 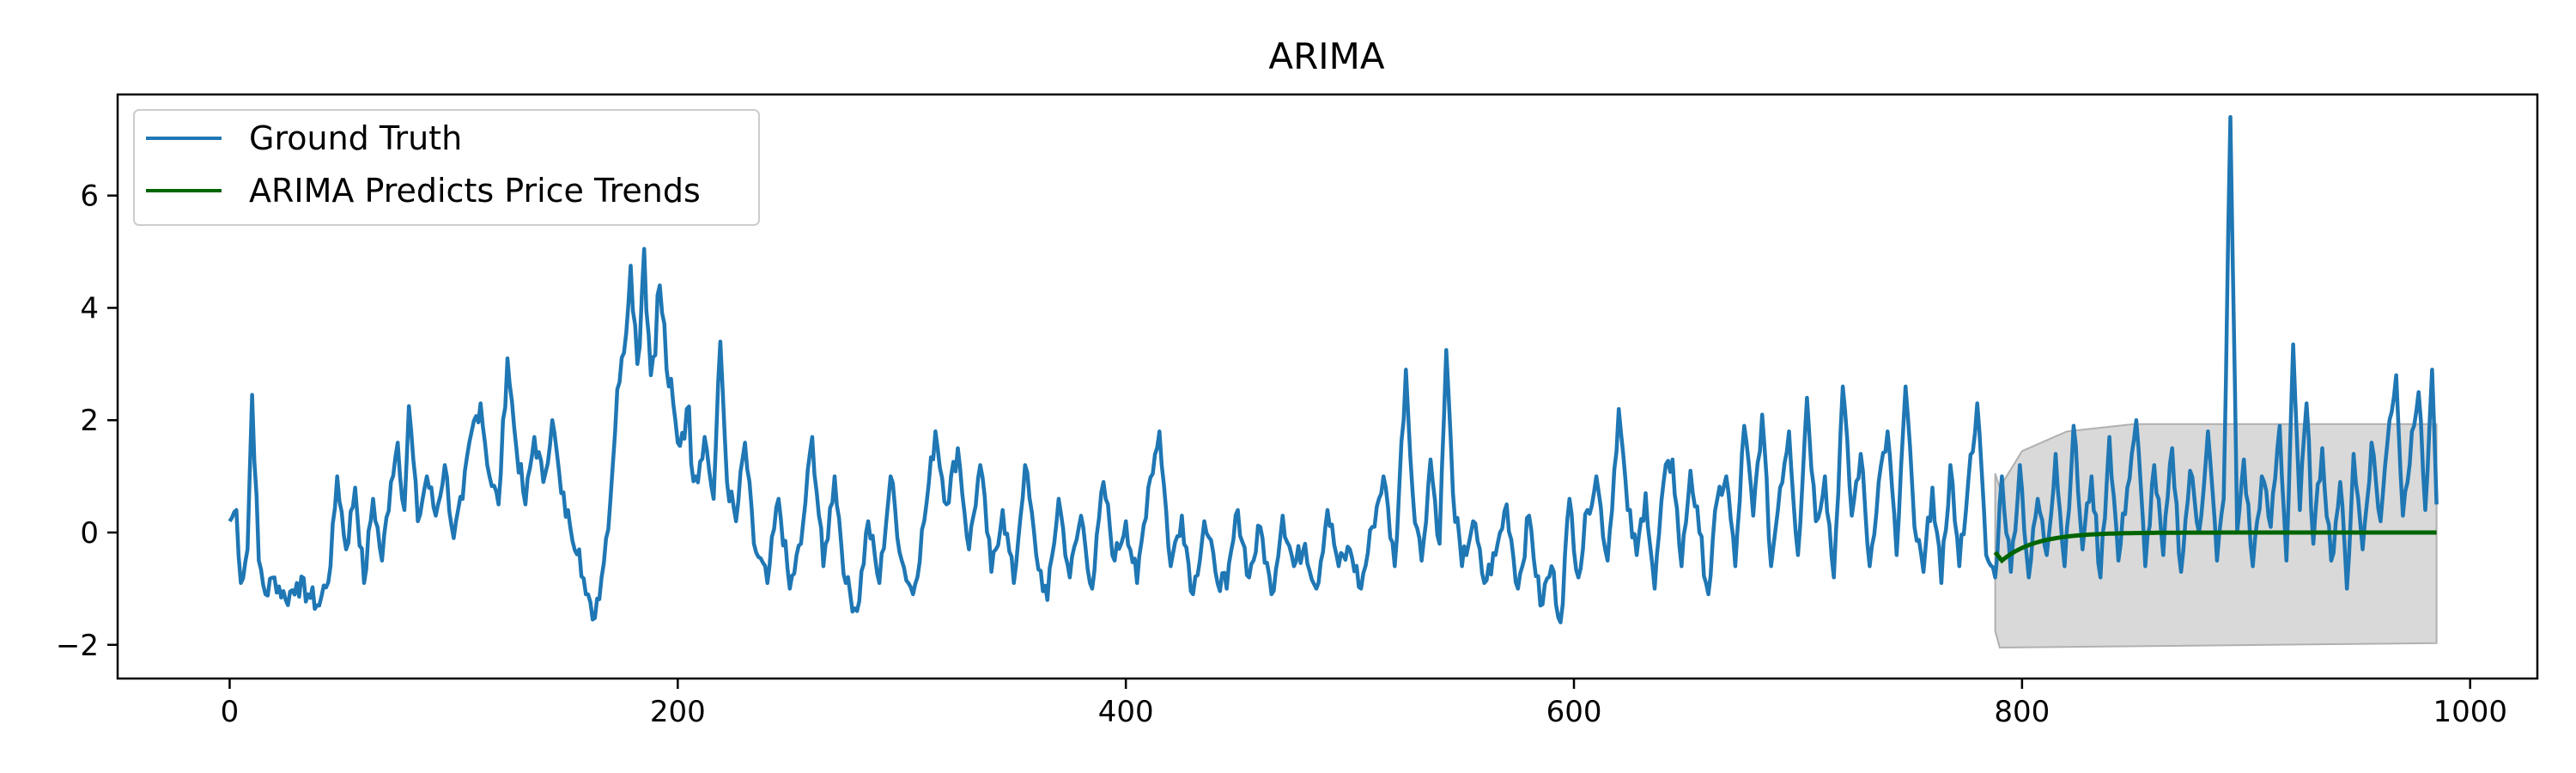 I want to click on series-arima-prediction, so click(x=2215, y=547).